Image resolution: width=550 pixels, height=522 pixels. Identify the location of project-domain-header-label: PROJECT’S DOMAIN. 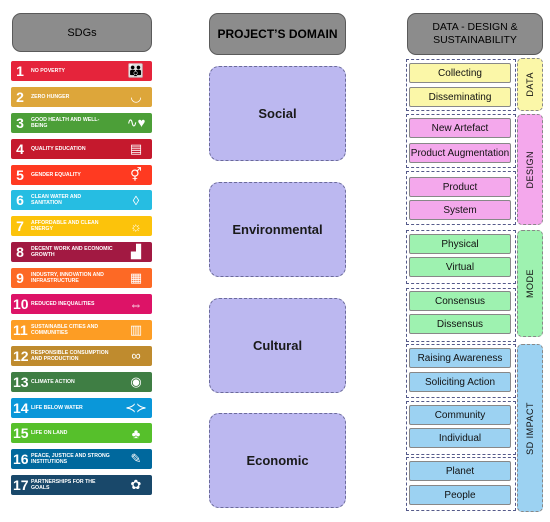
(277, 34).